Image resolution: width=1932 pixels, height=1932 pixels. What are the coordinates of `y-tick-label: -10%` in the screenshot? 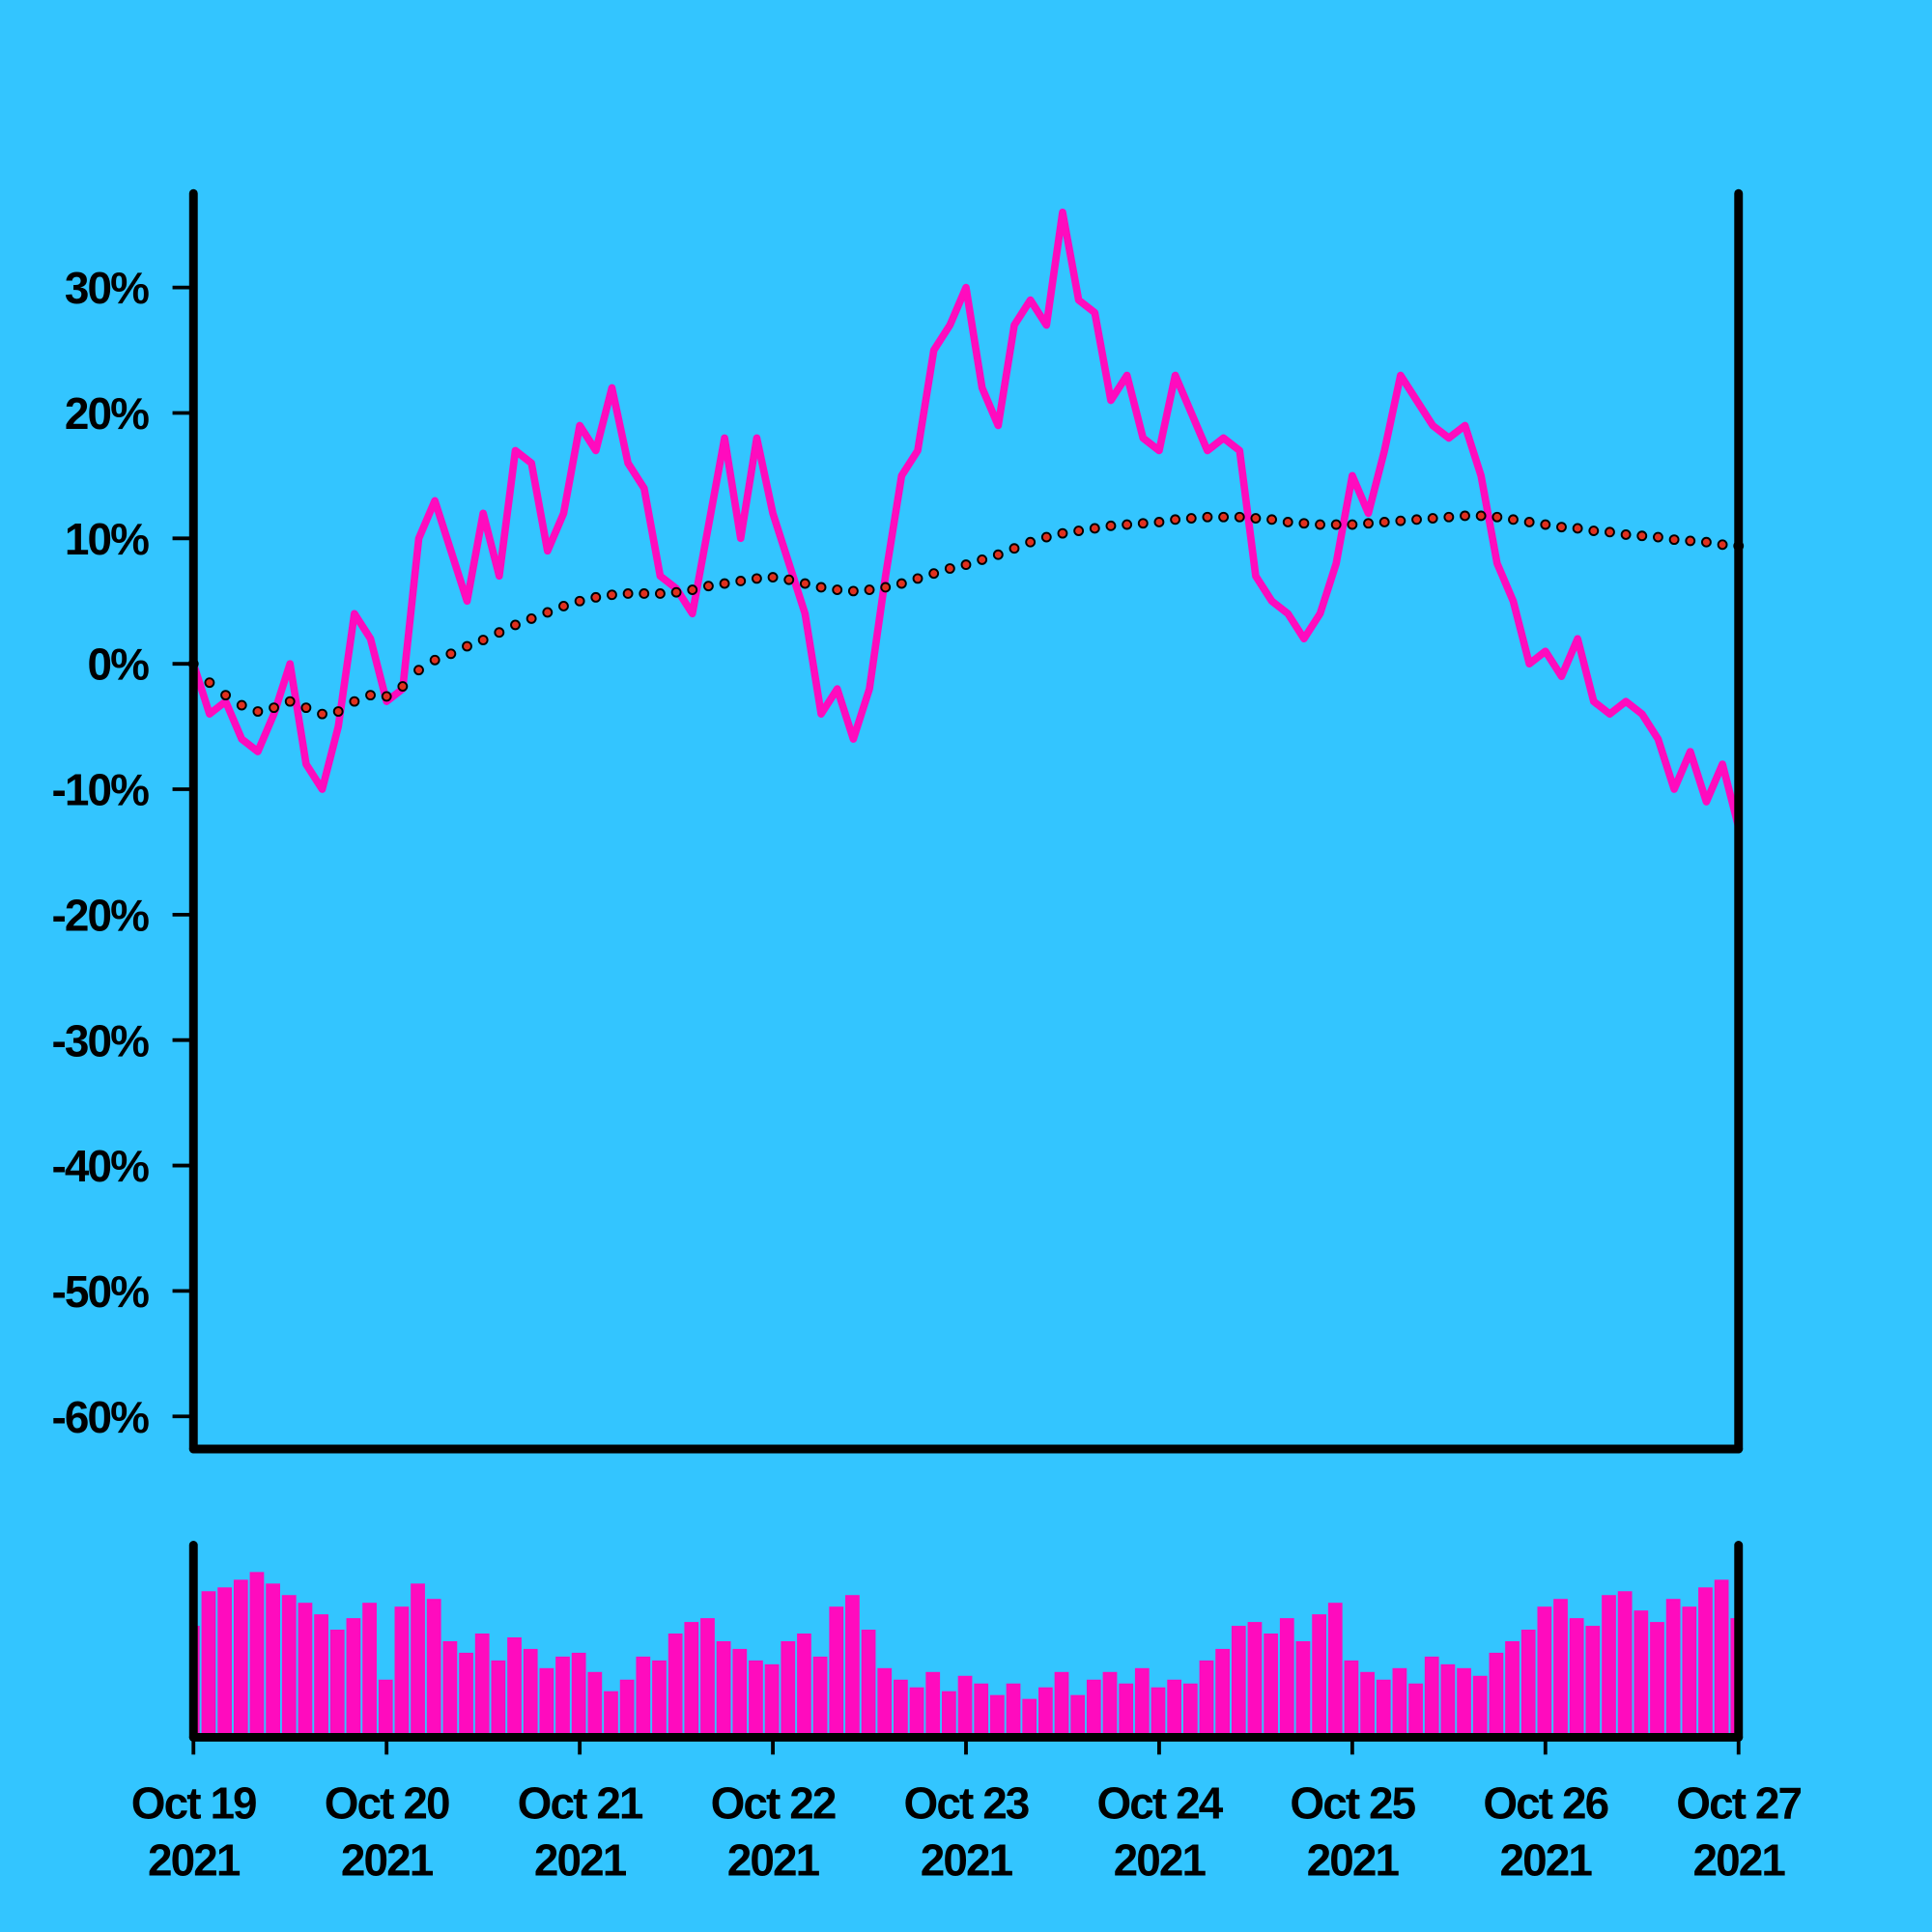 It's located at (101, 790).